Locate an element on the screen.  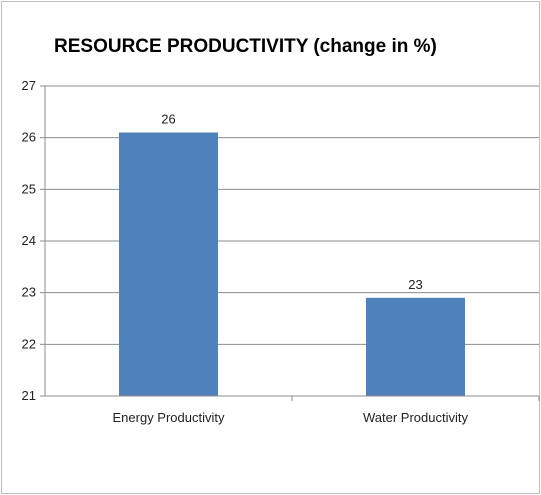
y-tick-label: 23 is located at coordinates (29, 292).